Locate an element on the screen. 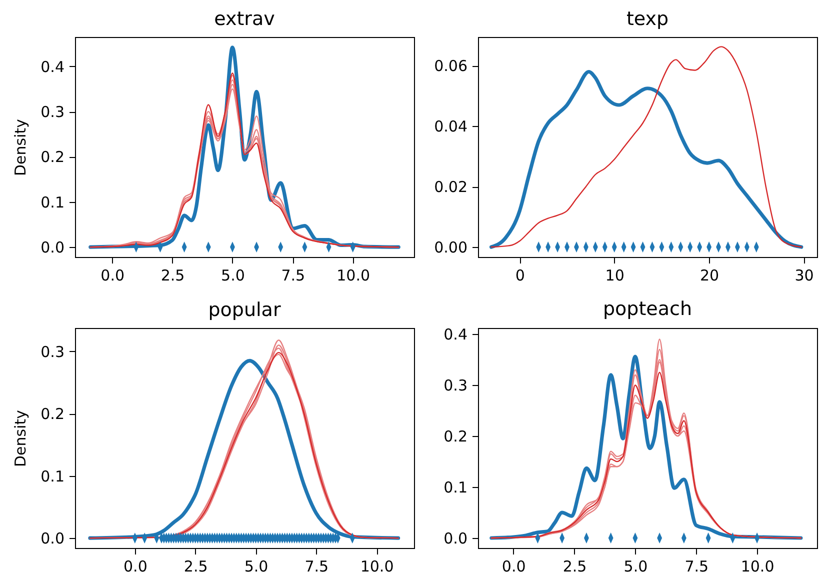 This screenshot has height=588, width=827. y-tick-label: 0.06 is located at coordinates (451, 66).